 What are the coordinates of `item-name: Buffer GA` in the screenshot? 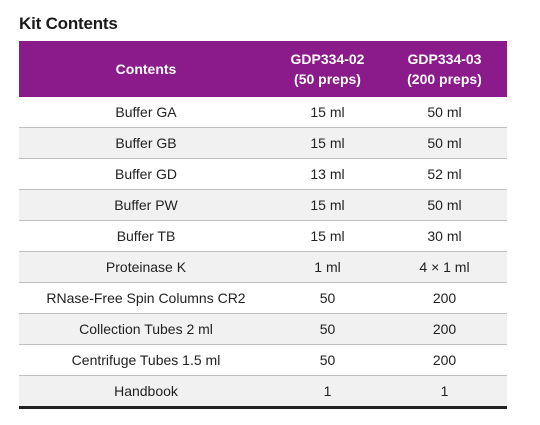 It's located at (146, 112).